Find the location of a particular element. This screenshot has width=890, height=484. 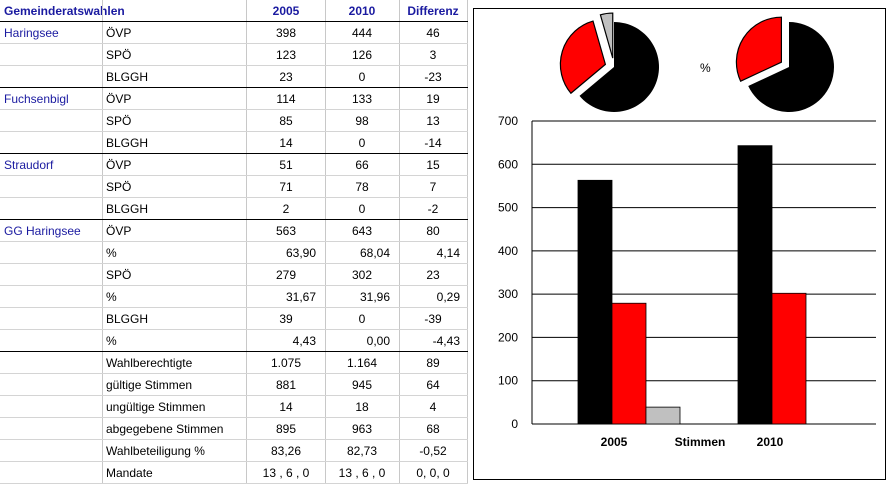

value-2010: 643 is located at coordinates (362, 231).